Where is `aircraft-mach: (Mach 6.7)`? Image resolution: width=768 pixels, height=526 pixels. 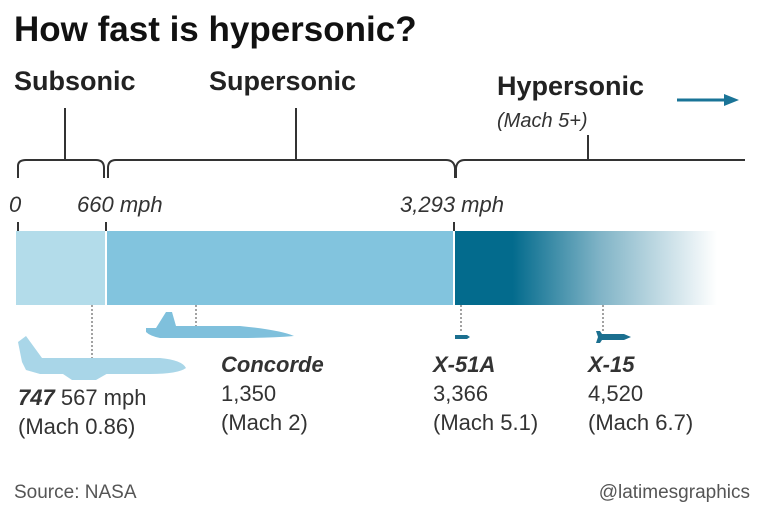 aircraft-mach: (Mach 6.7) is located at coordinates (641, 422).